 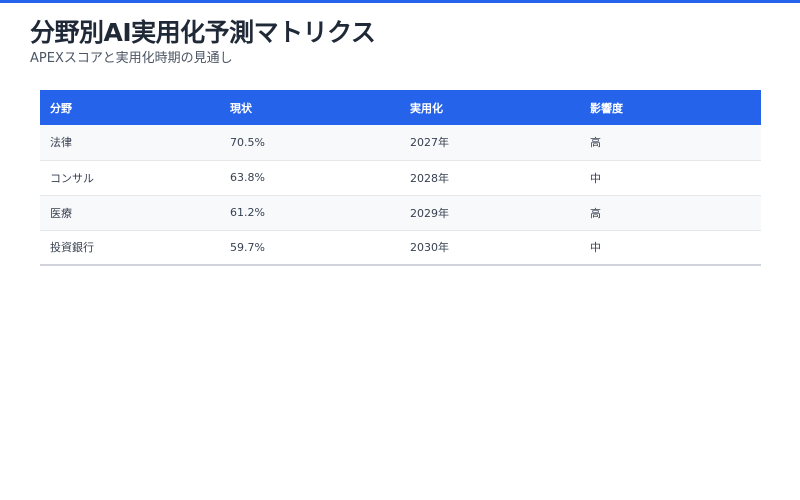 What do you see at coordinates (72, 178) in the screenshot?
I see `cell-field: コンサル` at bounding box center [72, 178].